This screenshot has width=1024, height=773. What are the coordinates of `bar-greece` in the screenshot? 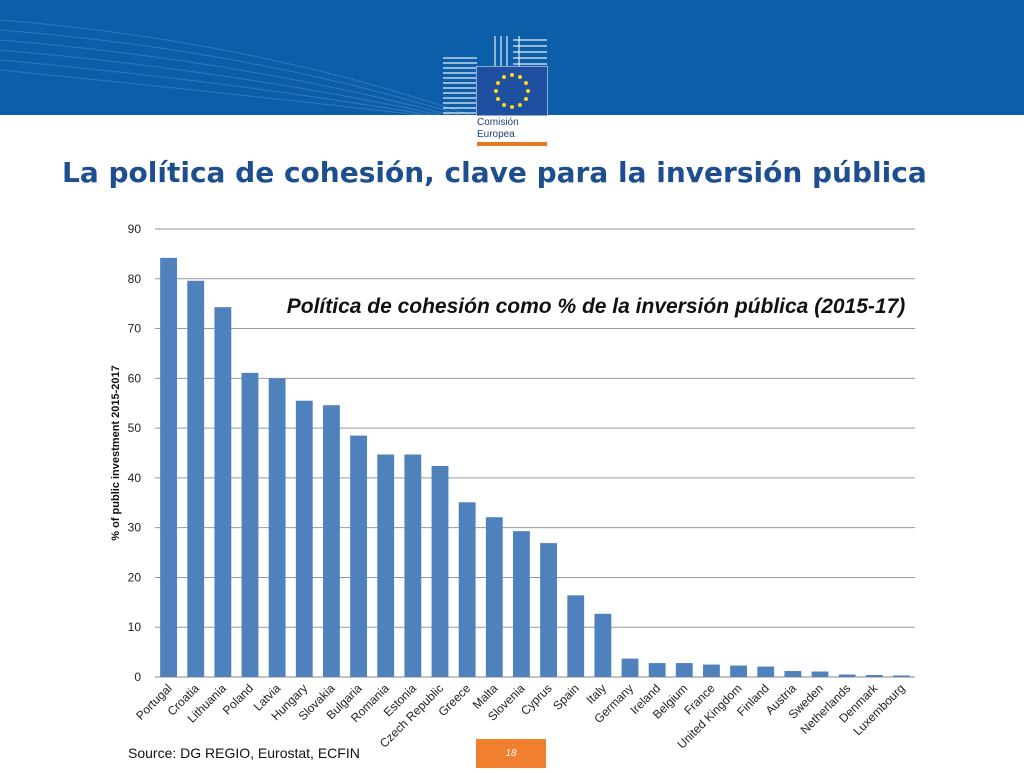 It's located at (467, 589).